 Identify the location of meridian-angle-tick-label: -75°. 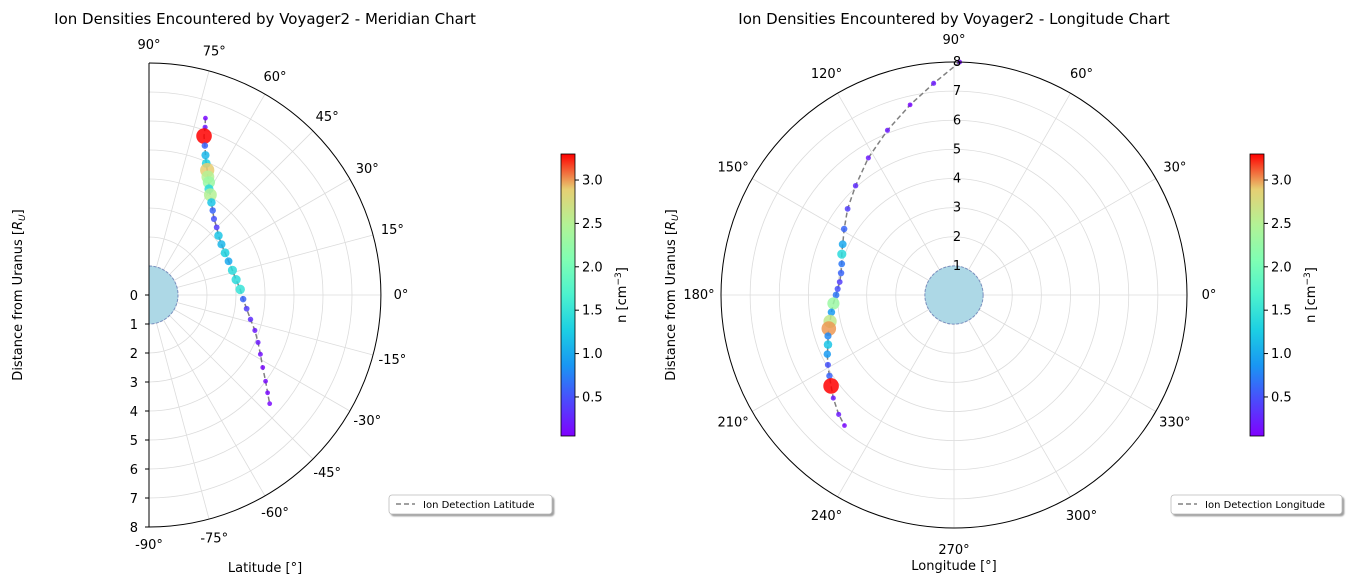
(214, 538).